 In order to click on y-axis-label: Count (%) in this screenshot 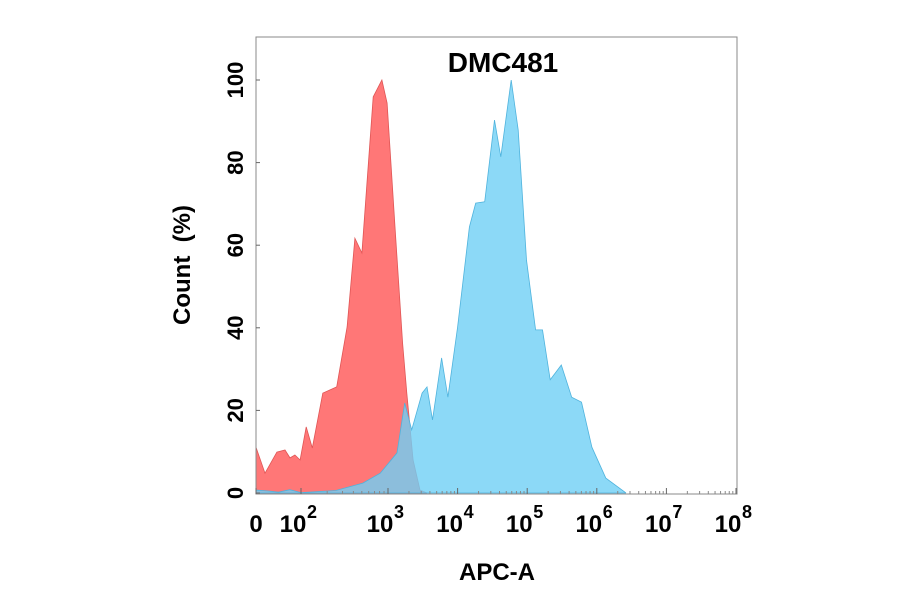, I will do `click(182, 265)`.